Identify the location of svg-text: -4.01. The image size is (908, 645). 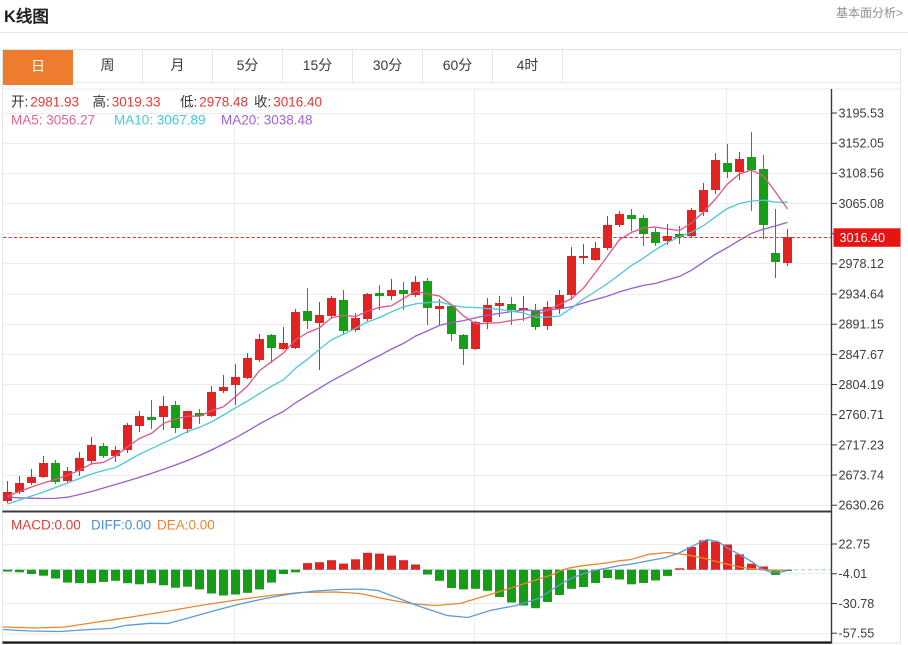
(853, 574).